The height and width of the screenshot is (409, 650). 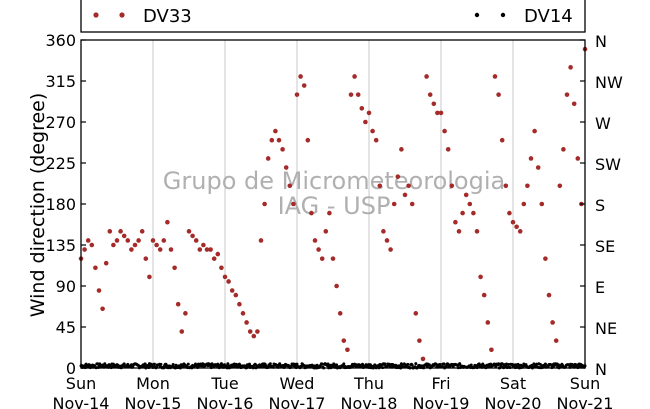 What do you see at coordinates (333, 16) in the screenshot?
I see `legend-box` at bounding box center [333, 16].